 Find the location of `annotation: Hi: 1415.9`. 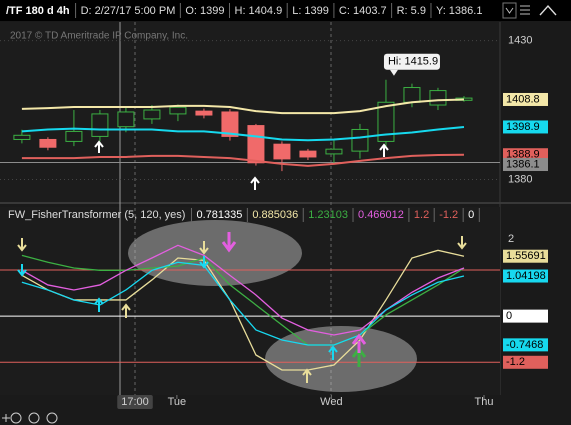

annotation: Hi: 1415.9 is located at coordinates (413, 62).